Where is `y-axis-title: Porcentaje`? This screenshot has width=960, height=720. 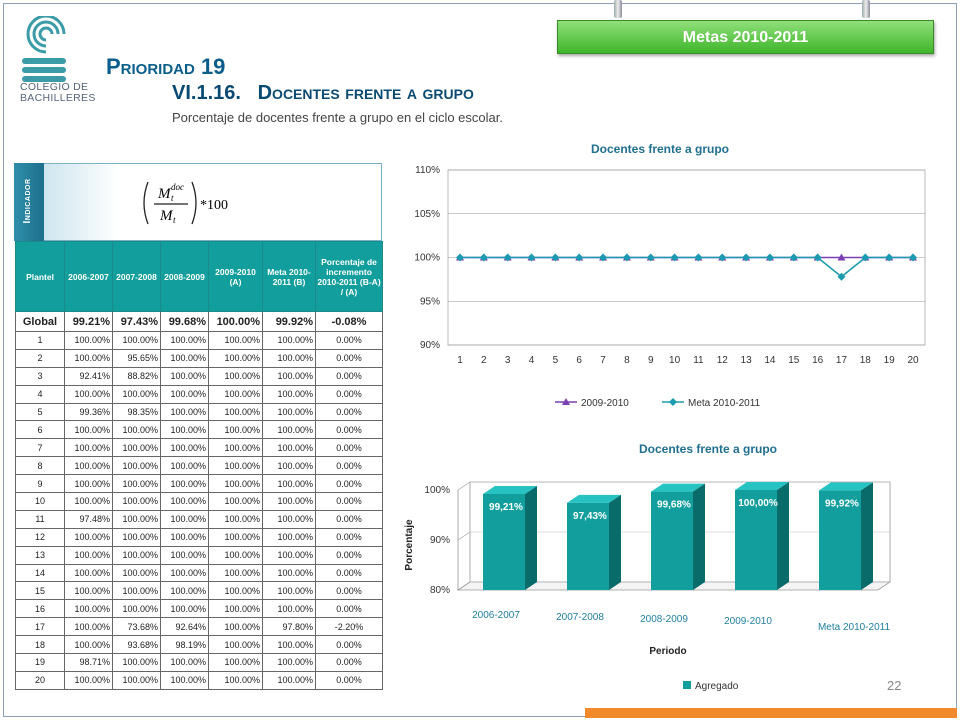 y-axis-title: Porcentaje is located at coordinates (409, 545).